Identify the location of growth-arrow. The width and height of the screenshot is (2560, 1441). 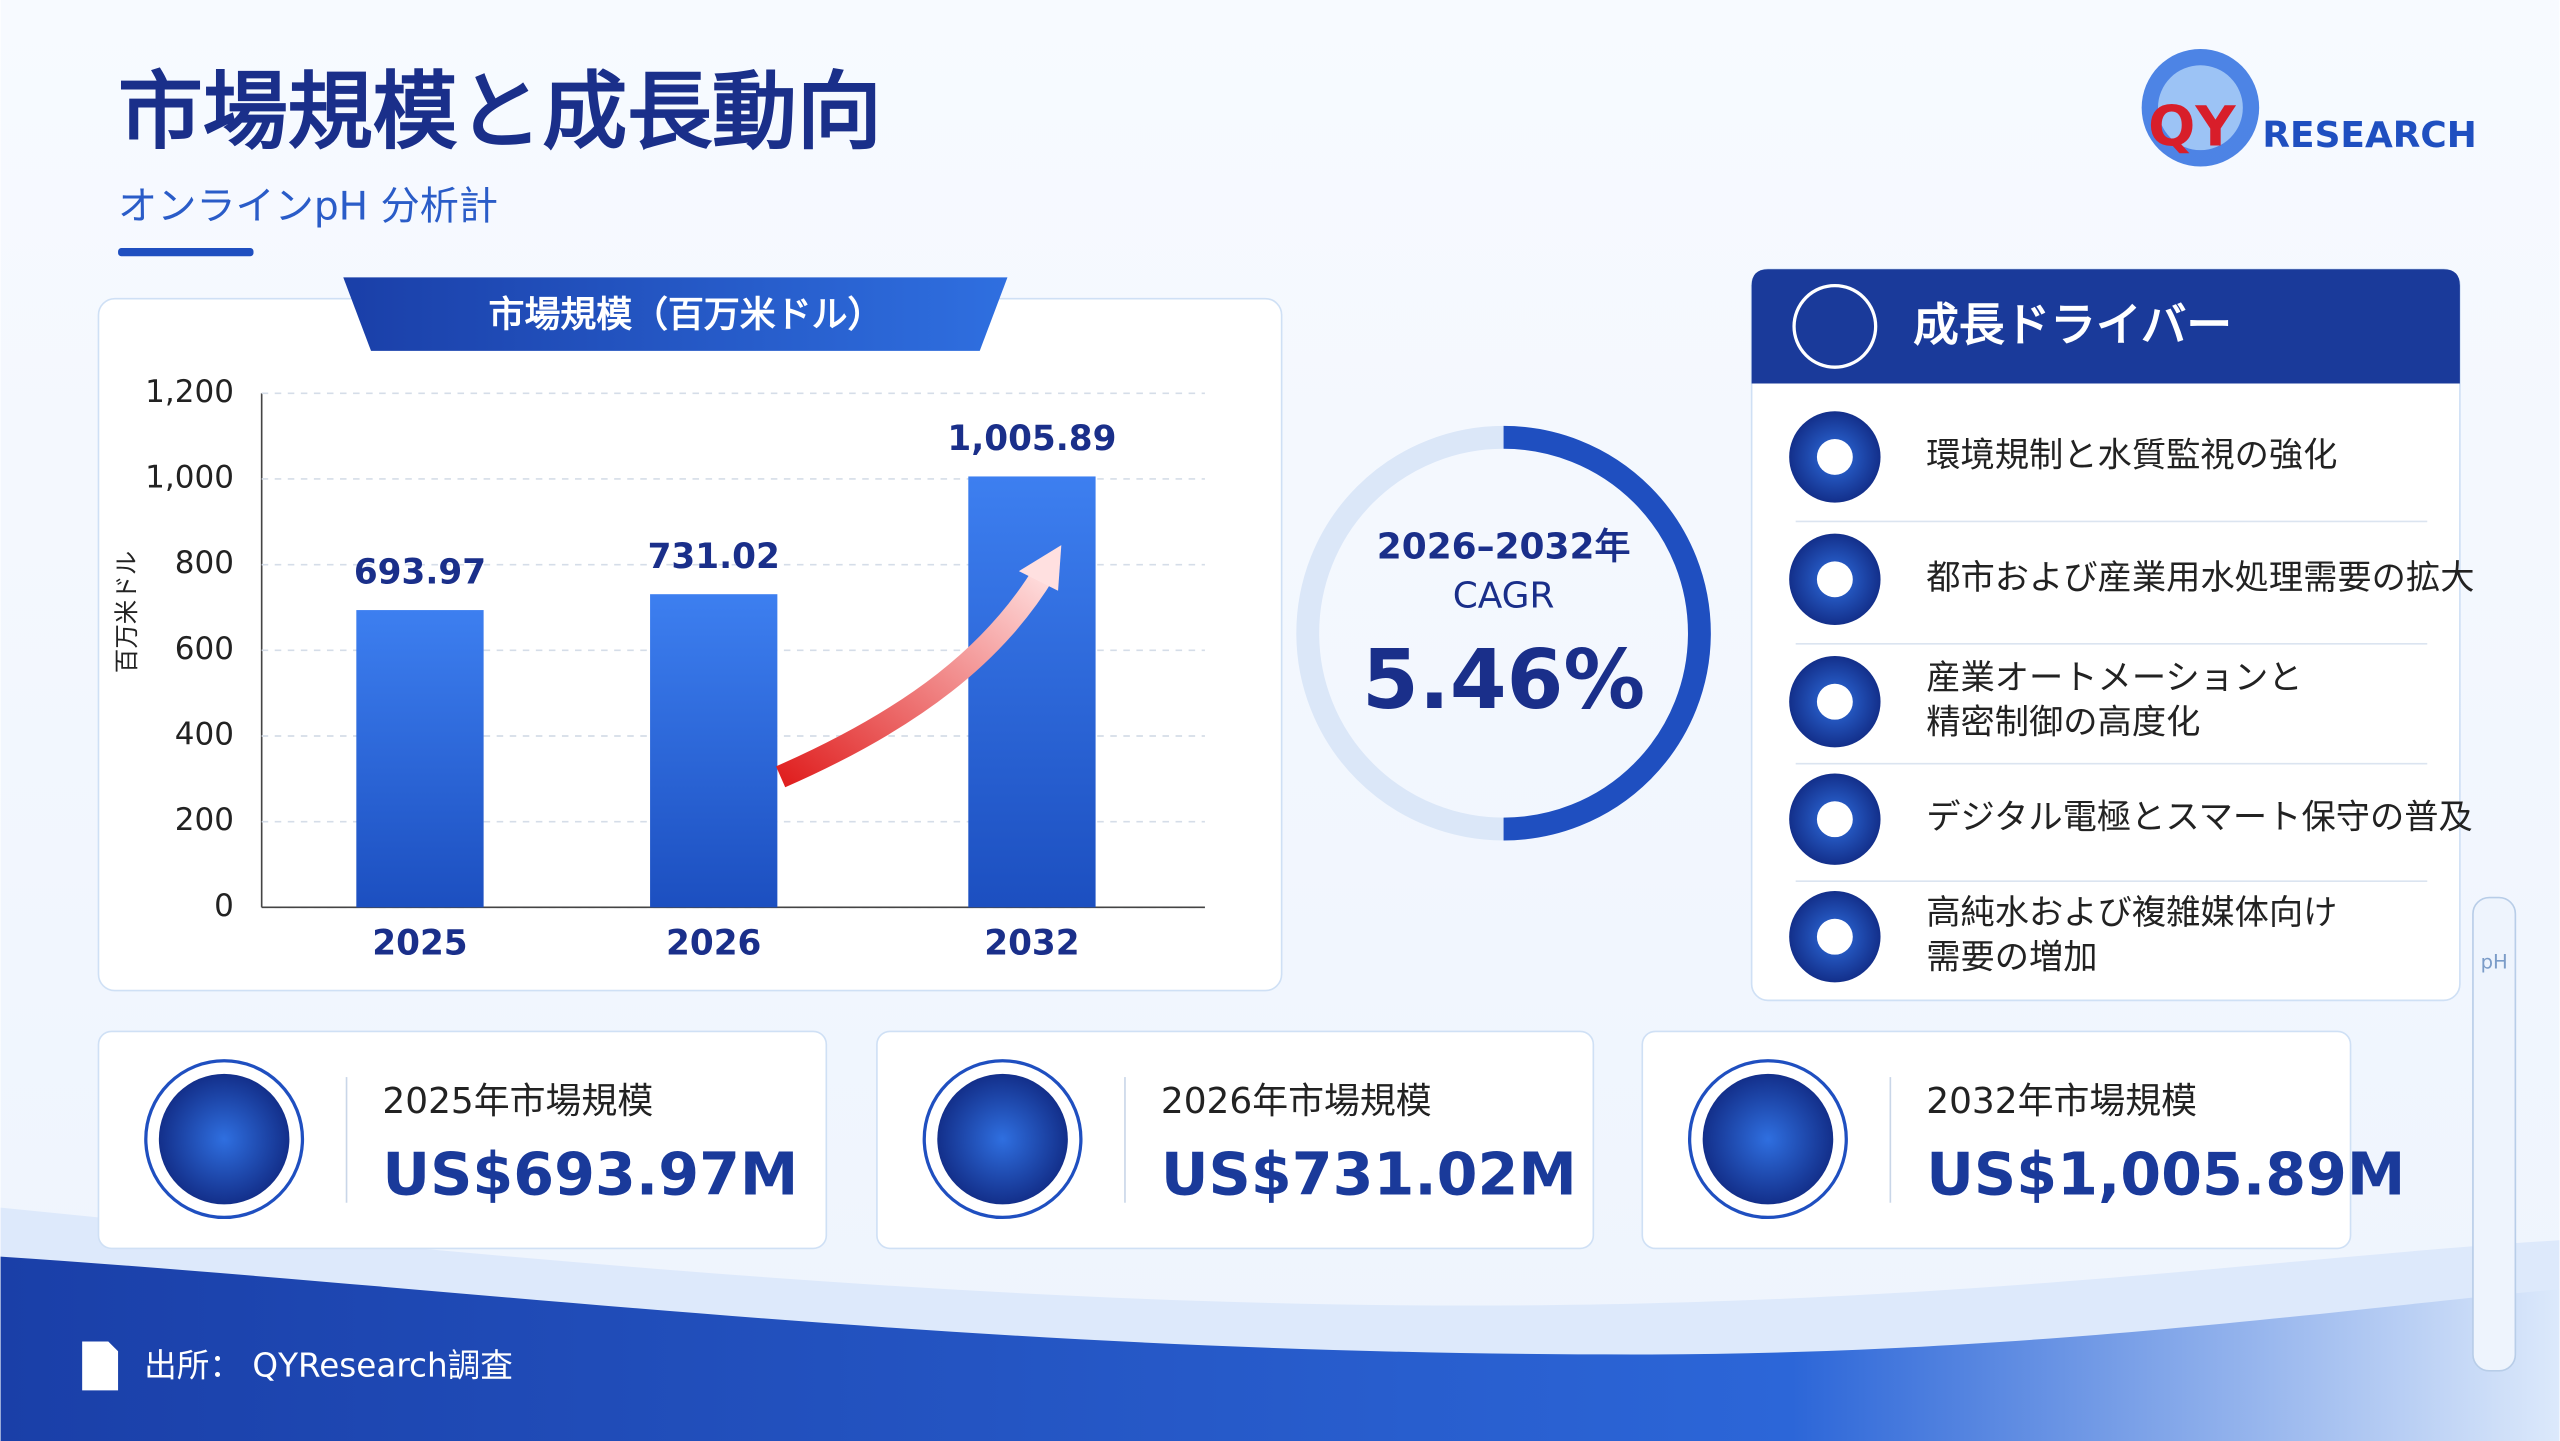
(915, 676).